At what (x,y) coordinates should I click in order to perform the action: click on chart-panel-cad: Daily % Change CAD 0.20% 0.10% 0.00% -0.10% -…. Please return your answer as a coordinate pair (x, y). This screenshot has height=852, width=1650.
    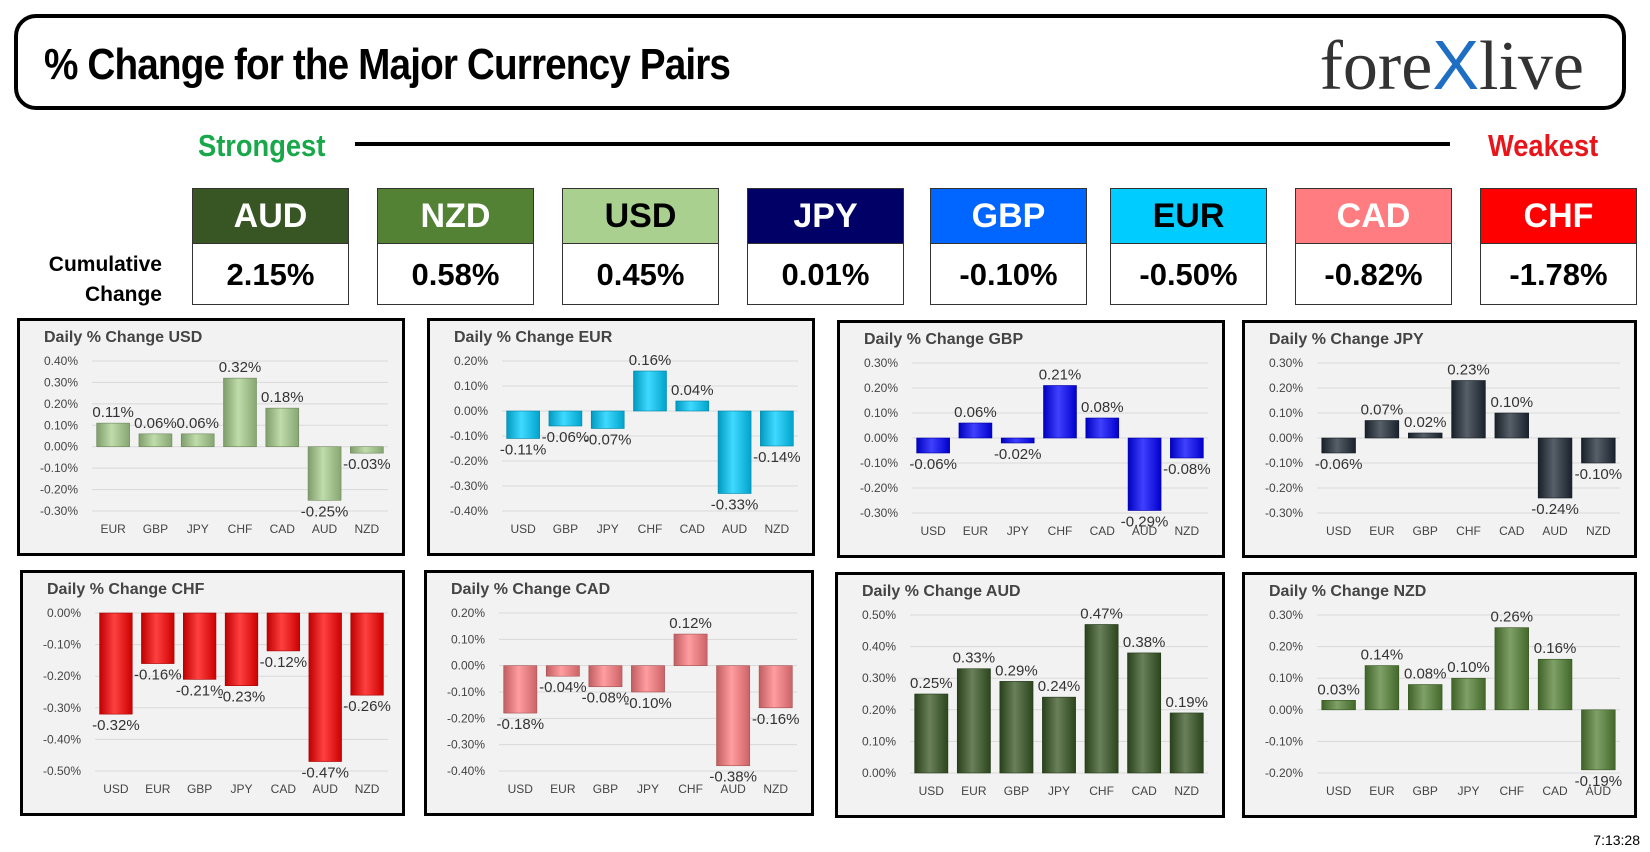
    Looking at the image, I should click on (619, 693).